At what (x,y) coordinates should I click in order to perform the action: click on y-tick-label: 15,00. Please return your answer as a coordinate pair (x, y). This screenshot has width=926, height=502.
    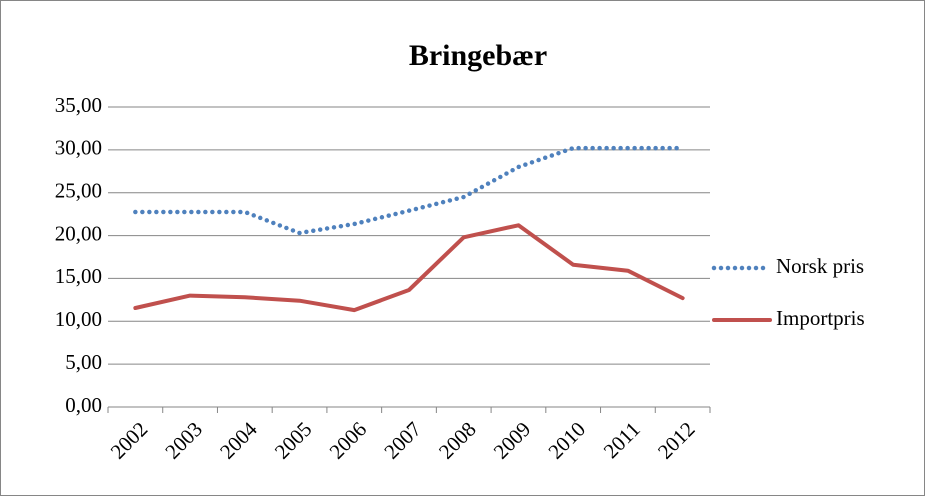
    Looking at the image, I should click on (78, 276).